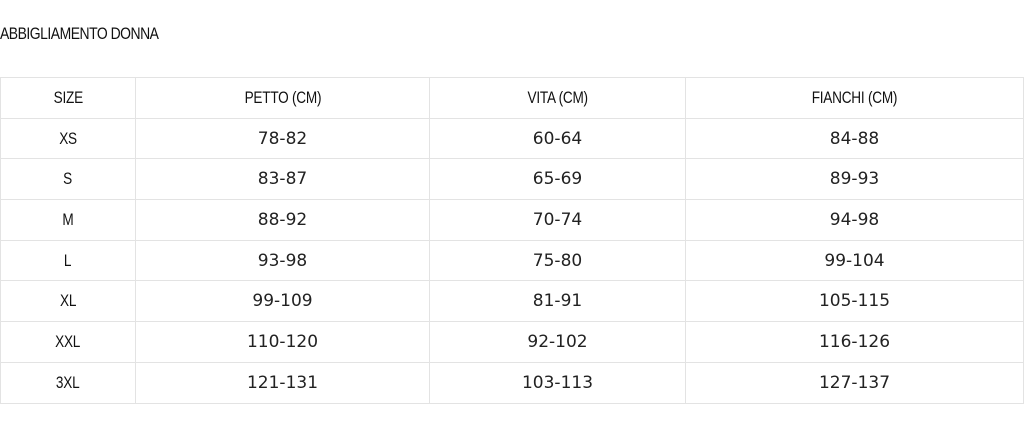 The image size is (1024, 434). What do you see at coordinates (282, 301) in the screenshot?
I see `petto-cell: 99-109` at bounding box center [282, 301].